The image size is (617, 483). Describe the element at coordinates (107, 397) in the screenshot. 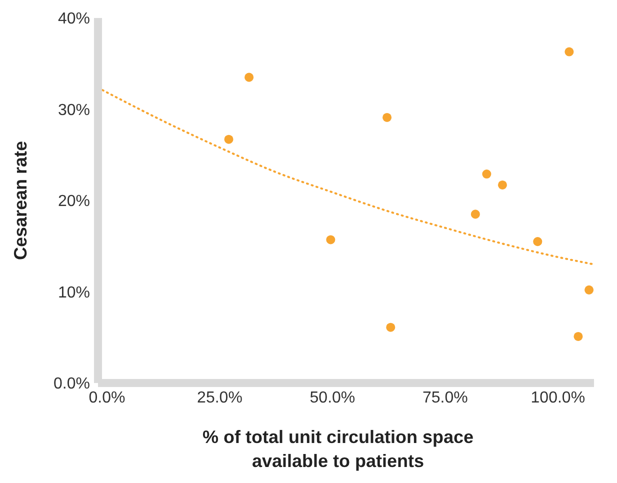

I see `x-tick-label: 0.0%` at that location.